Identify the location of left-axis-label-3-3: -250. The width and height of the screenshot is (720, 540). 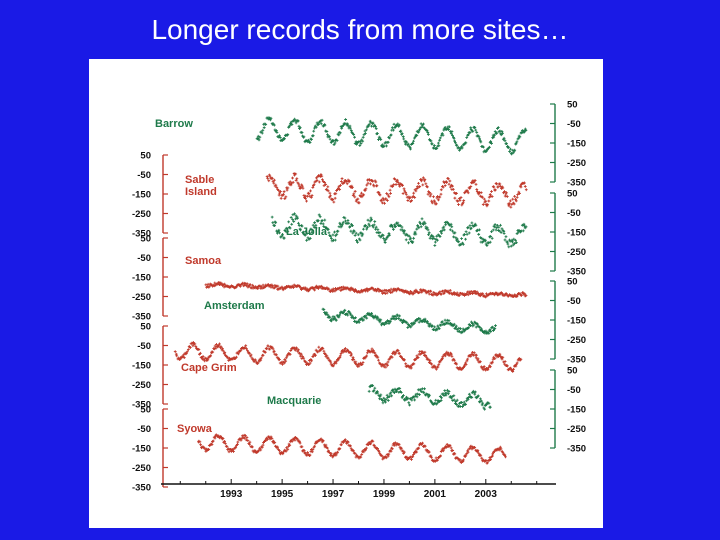
(141, 468).